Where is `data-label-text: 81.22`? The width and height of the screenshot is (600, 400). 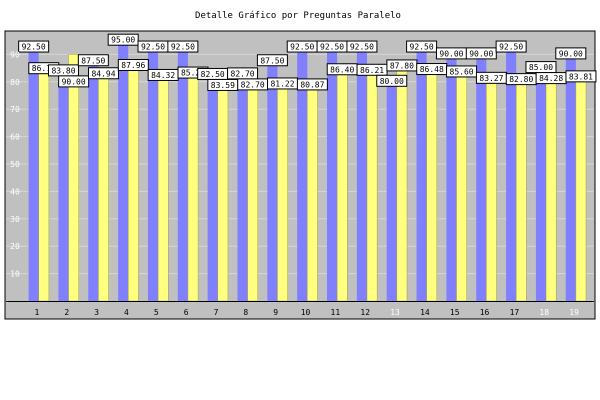
data-label-text: 81.22 is located at coordinates (282, 83).